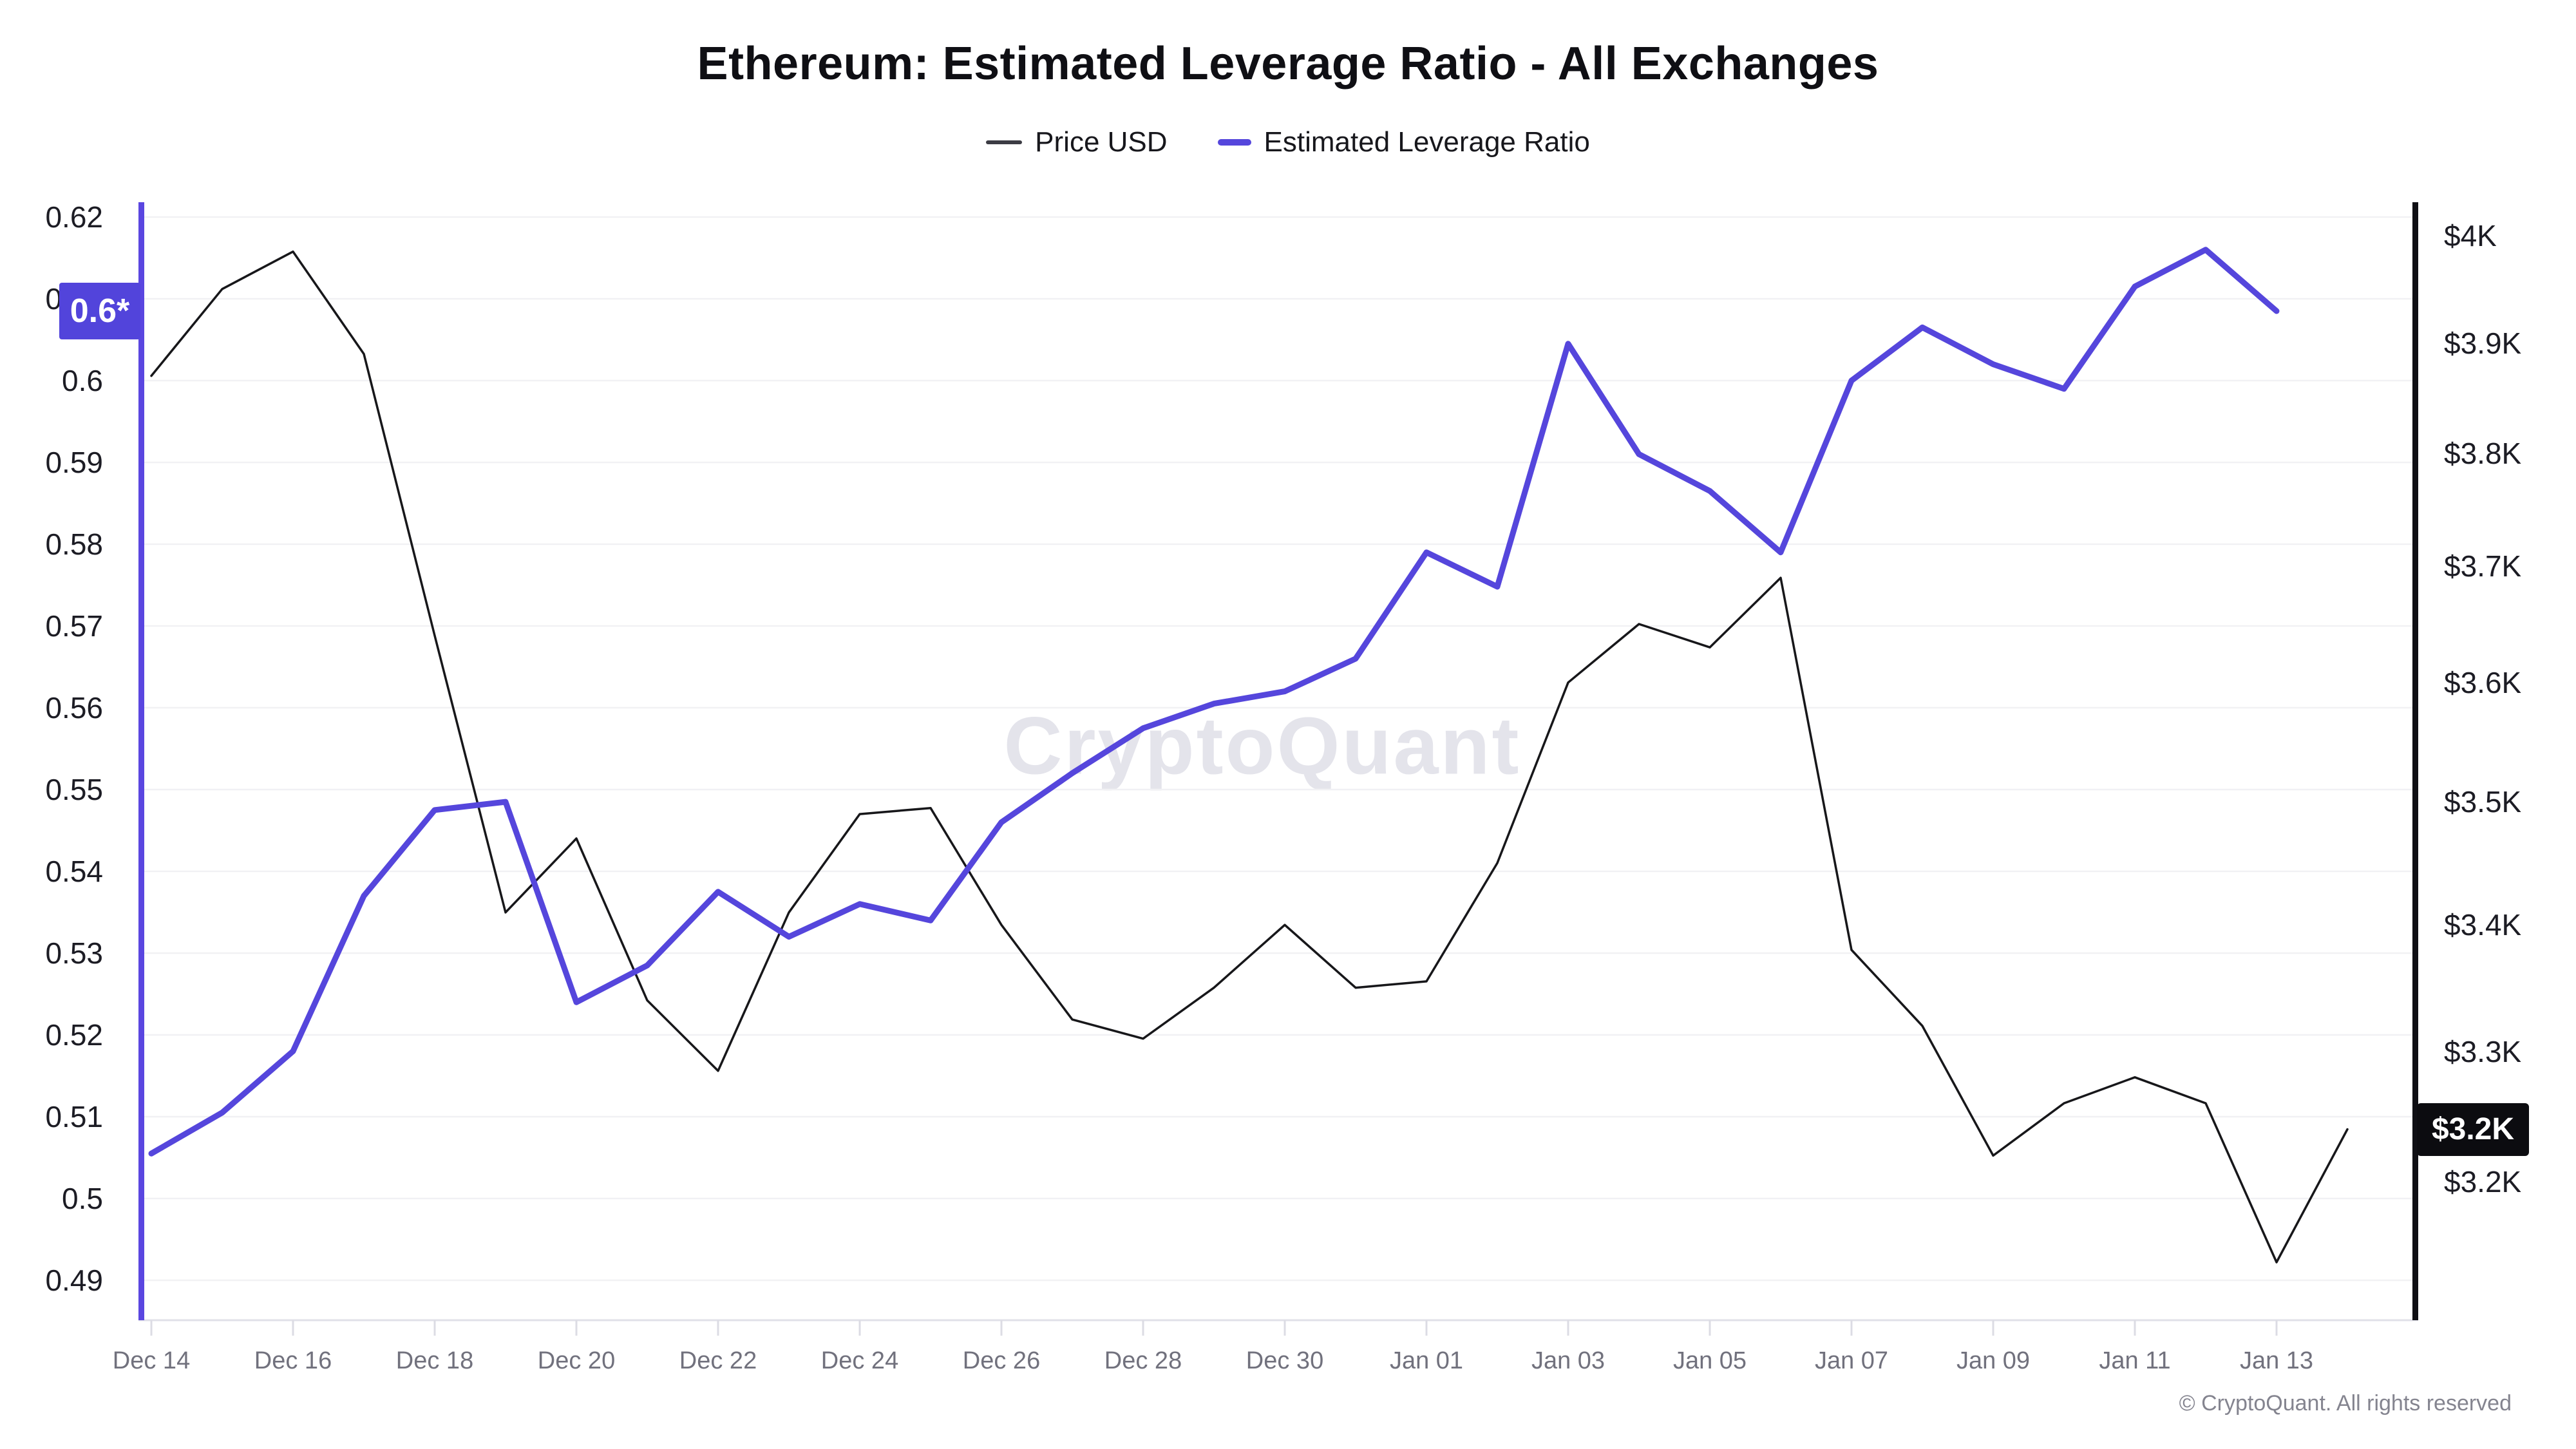 The height and width of the screenshot is (1449, 2576). Describe the element at coordinates (2483, 1051) in the screenshot. I see `y-axis-label-right: $3.3K` at that location.